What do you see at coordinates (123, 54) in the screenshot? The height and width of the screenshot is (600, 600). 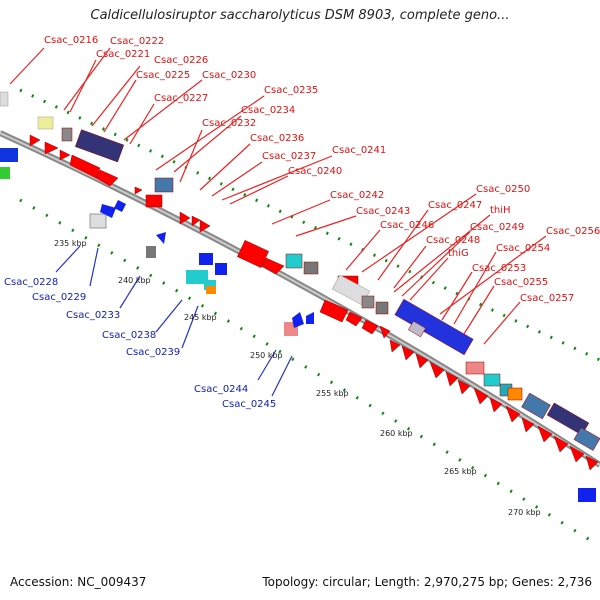 I see `gene-label: Csac_0221` at bounding box center [123, 54].